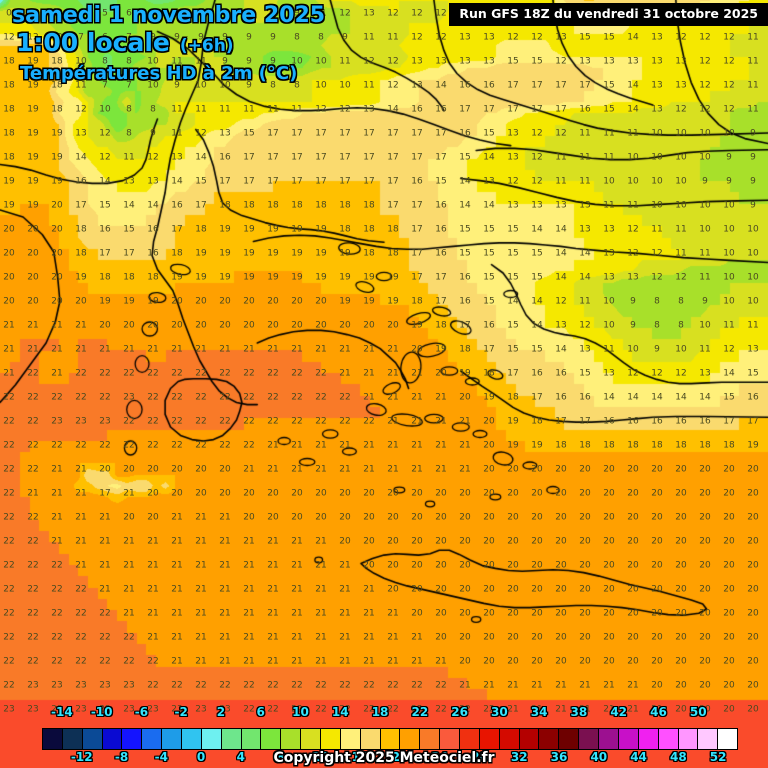 The height and width of the screenshot is (768, 768). What do you see at coordinates (608, 14) in the screenshot?
I see `model-run-banner: Run GFS 18Z du vendredi 31 octobre 2025` at bounding box center [608, 14].